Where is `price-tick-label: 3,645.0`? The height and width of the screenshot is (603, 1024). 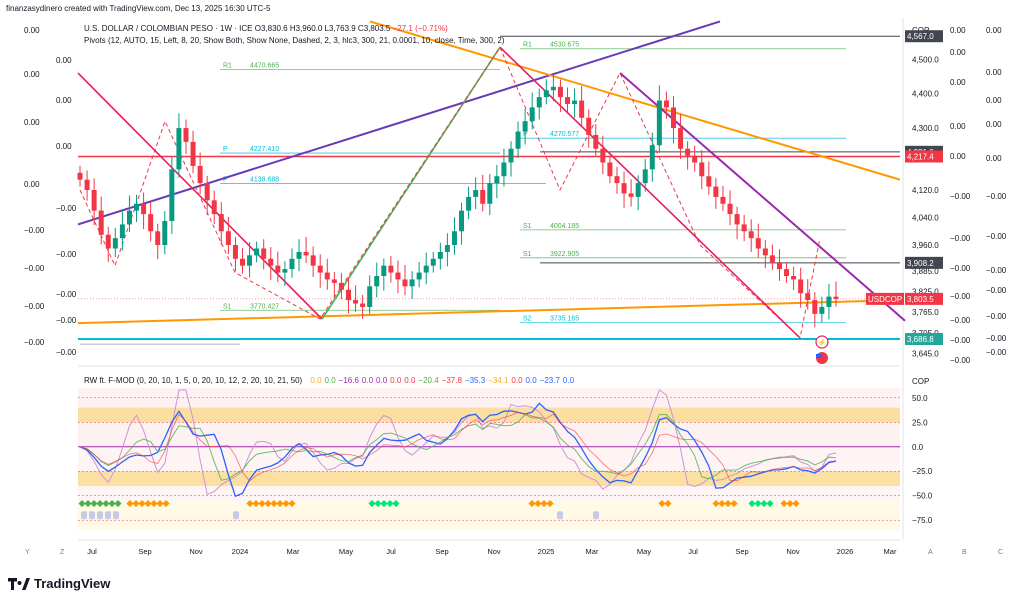
price-tick-label: 3,645.0 is located at coordinates (925, 353).